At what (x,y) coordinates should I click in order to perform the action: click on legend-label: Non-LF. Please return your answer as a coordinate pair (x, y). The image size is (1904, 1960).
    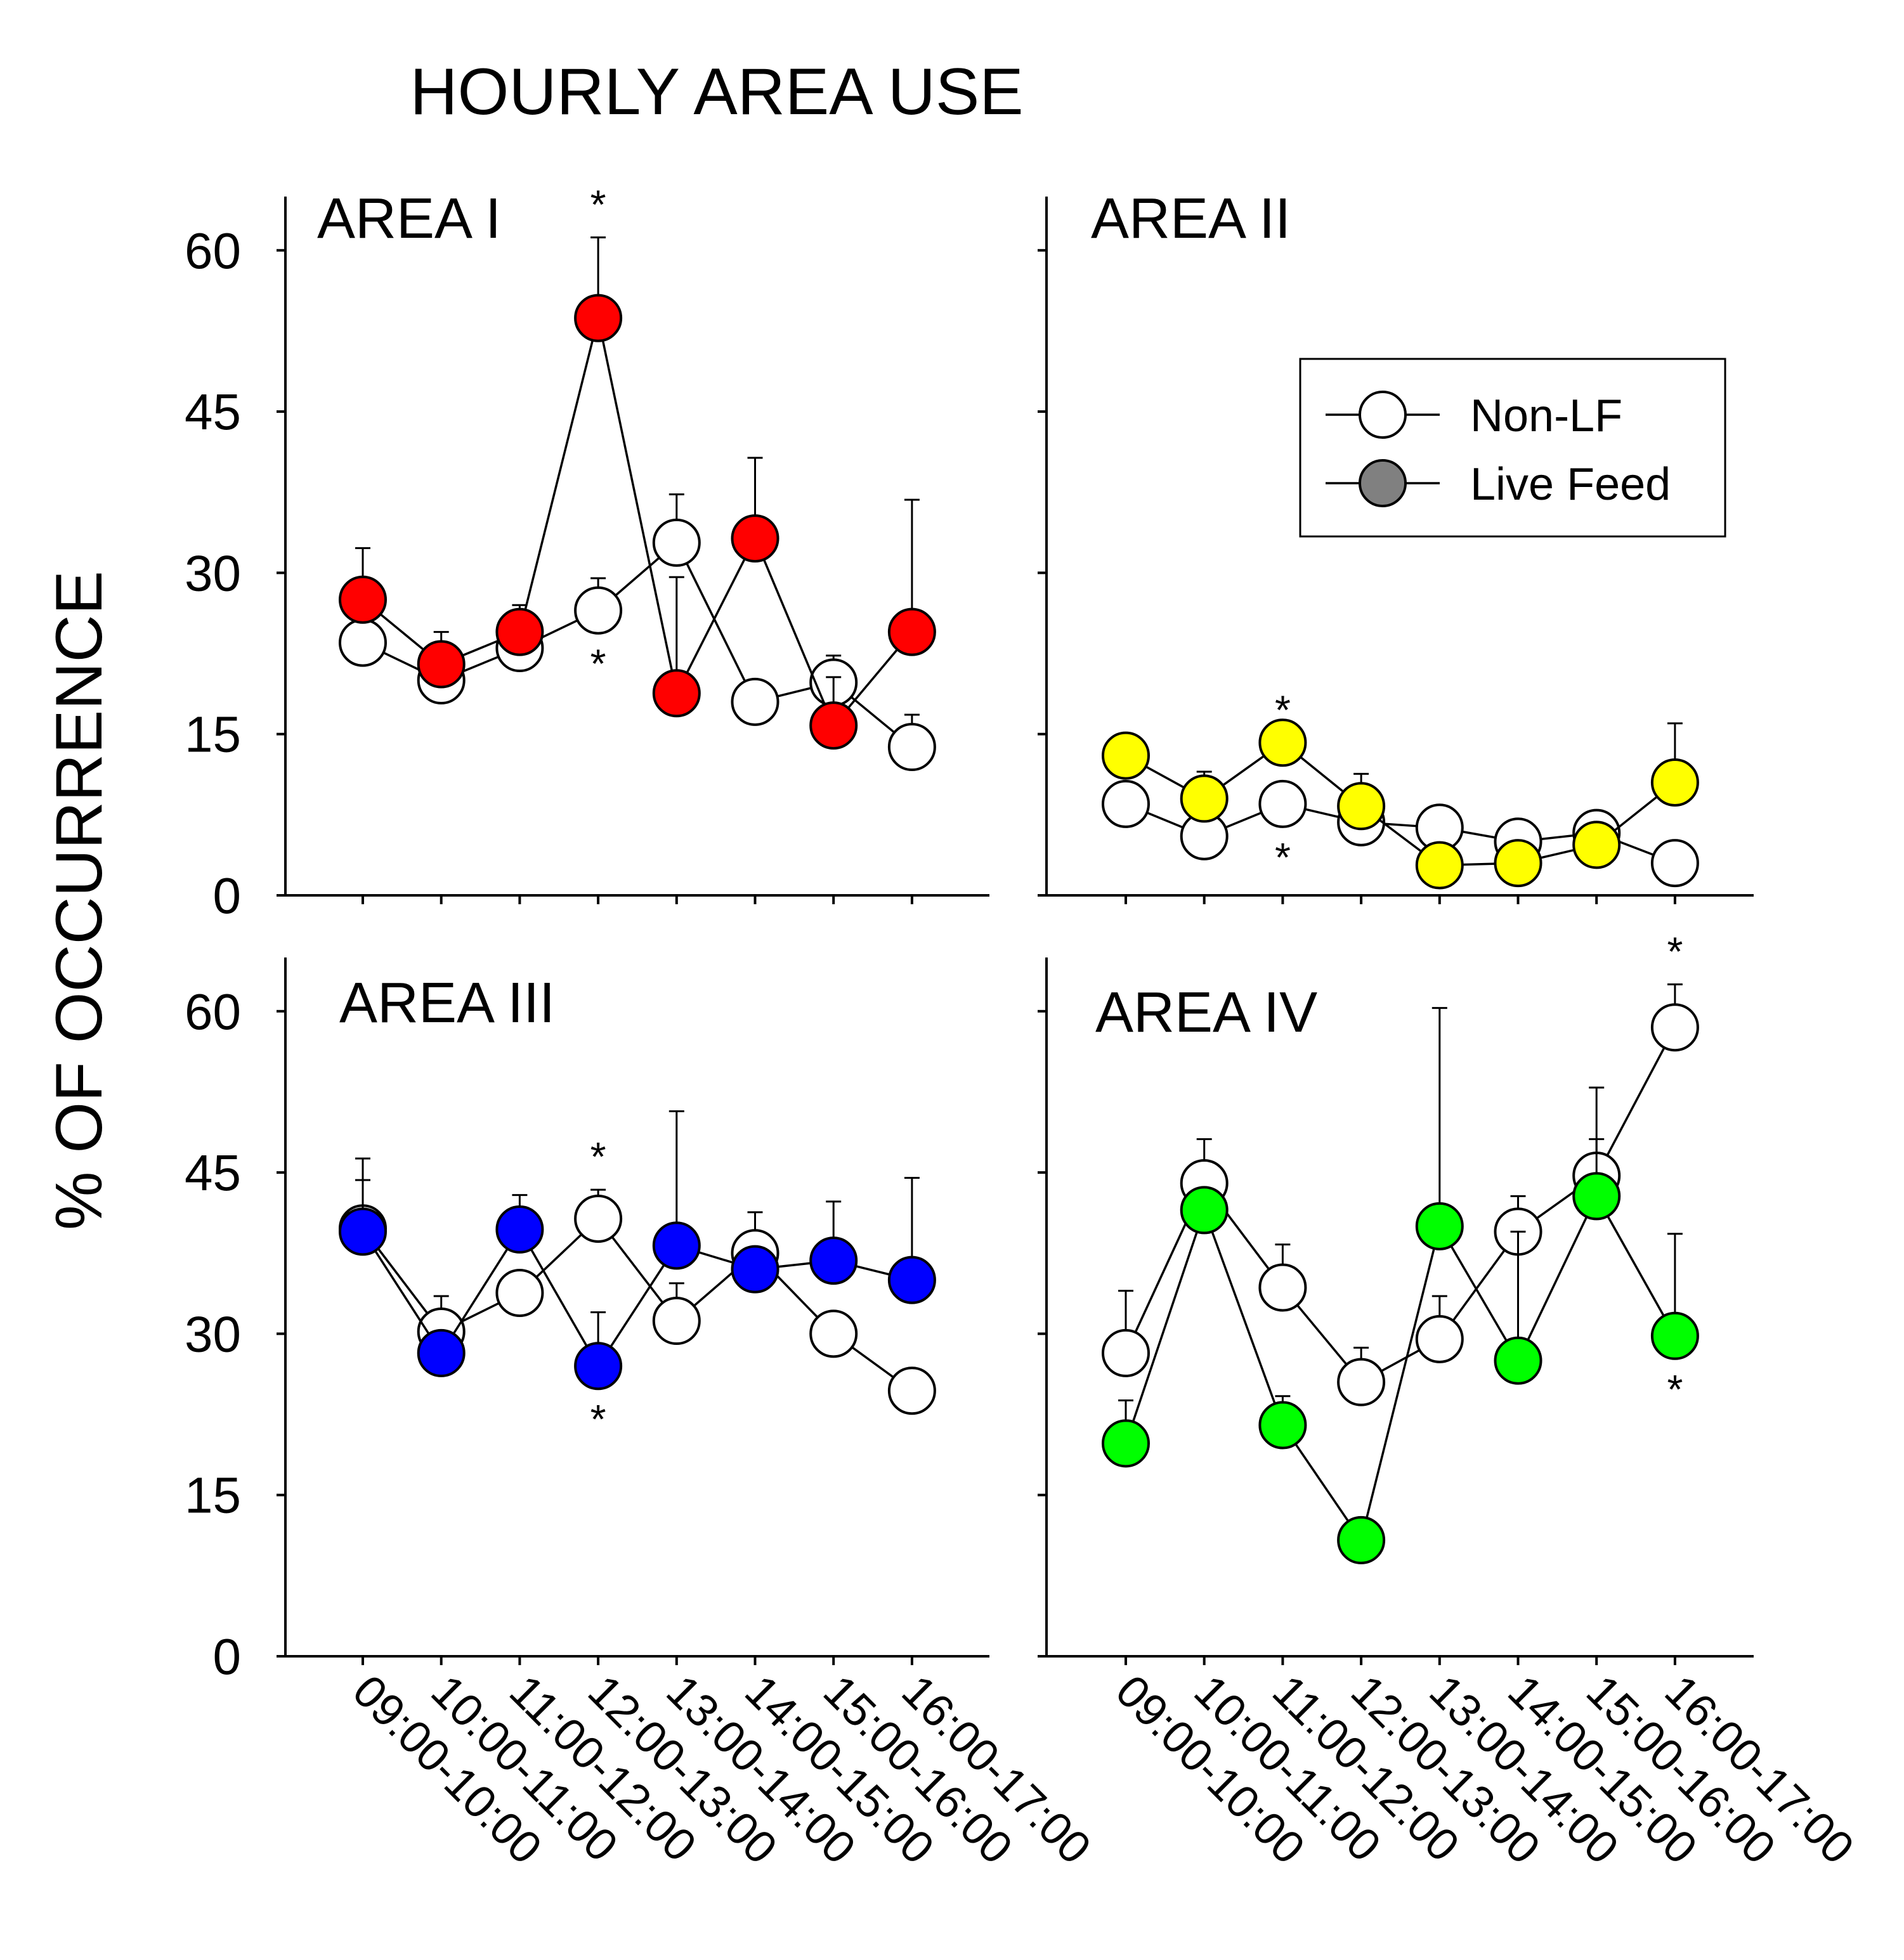
    Looking at the image, I should click on (1546, 416).